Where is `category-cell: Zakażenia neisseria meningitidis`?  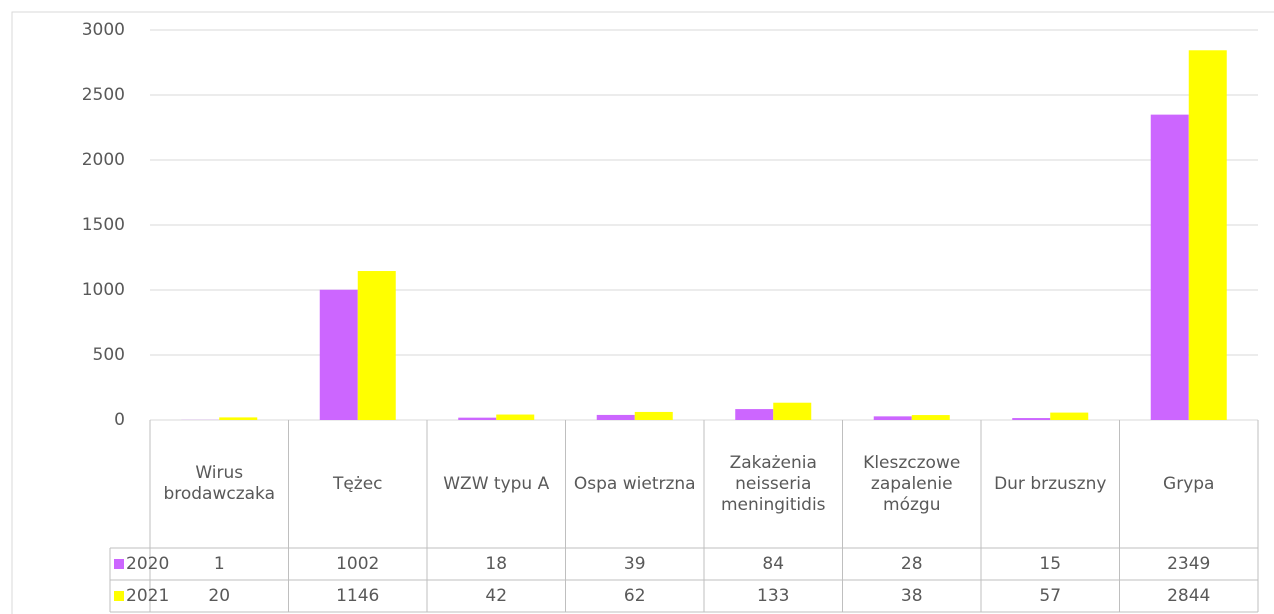
category-cell: Zakażenia neisseria meningitidis is located at coordinates (773, 483).